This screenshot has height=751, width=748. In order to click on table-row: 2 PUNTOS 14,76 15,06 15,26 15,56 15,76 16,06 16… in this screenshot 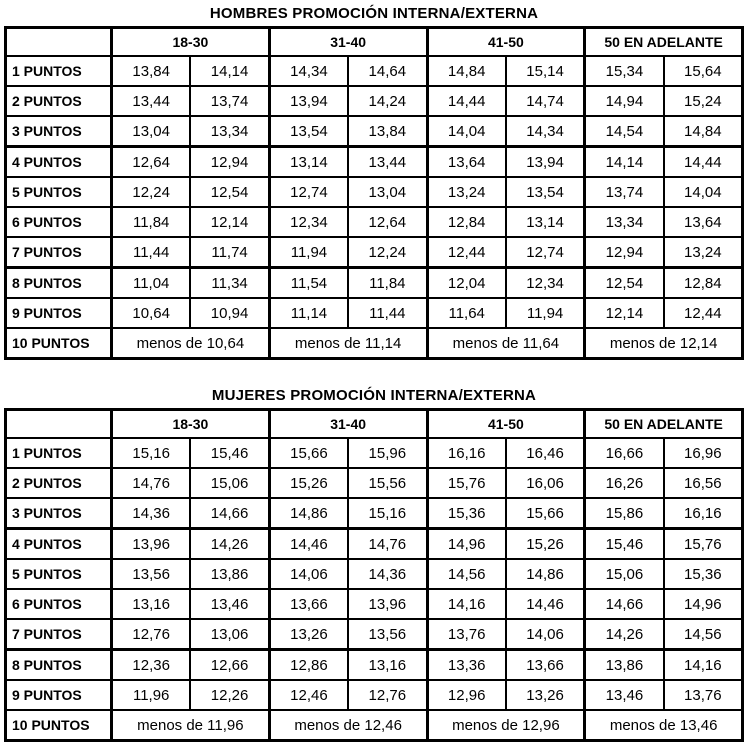, I will do `click(374, 483)`.